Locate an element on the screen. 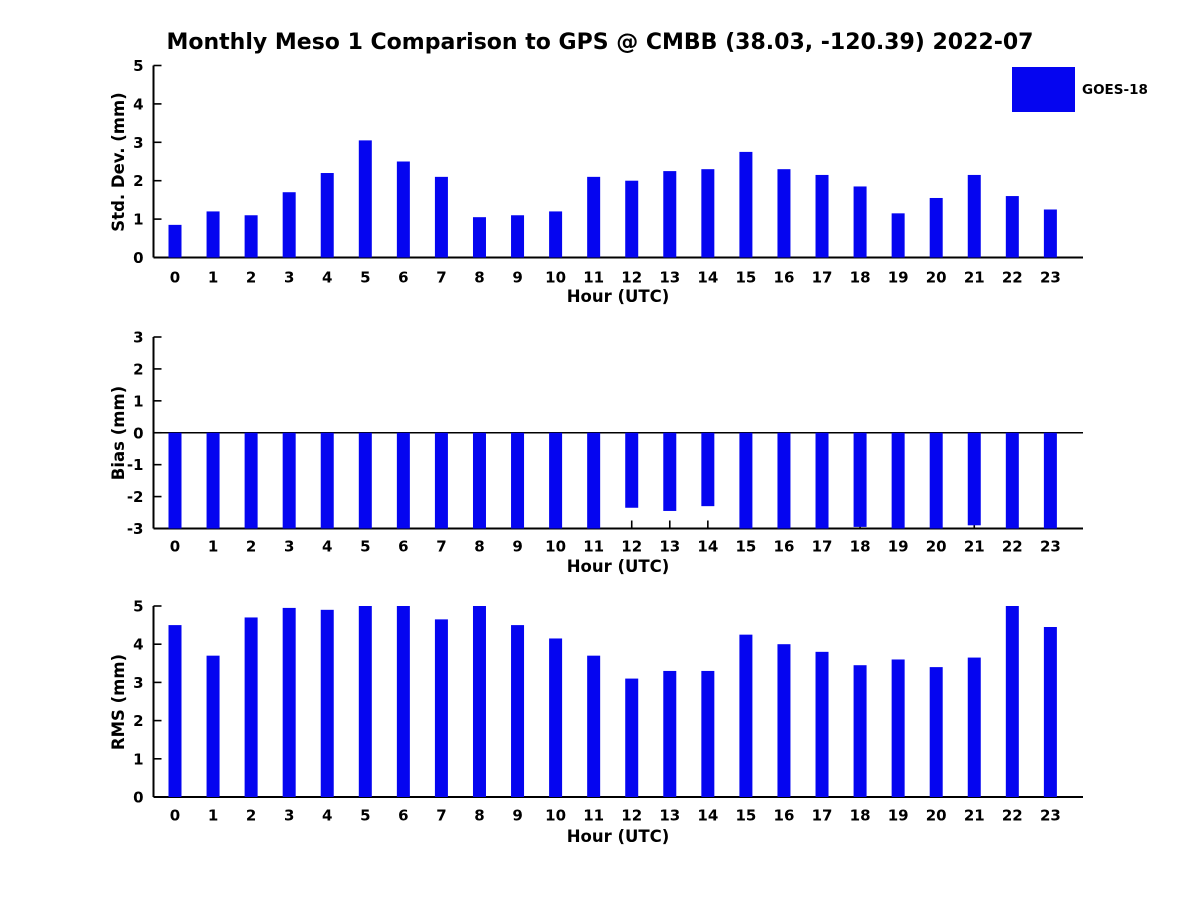 The image size is (1200, 900). stddev-x-tick-label: 1 is located at coordinates (213, 278).